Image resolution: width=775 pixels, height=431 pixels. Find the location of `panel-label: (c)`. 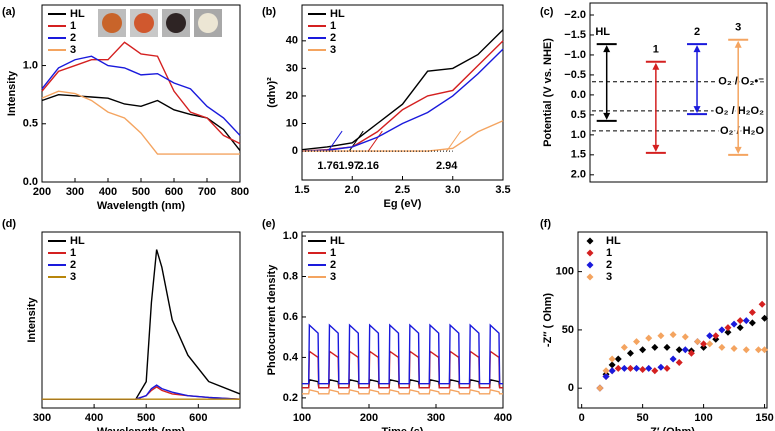

panel-label: (c) is located at coordinates (547, 12).